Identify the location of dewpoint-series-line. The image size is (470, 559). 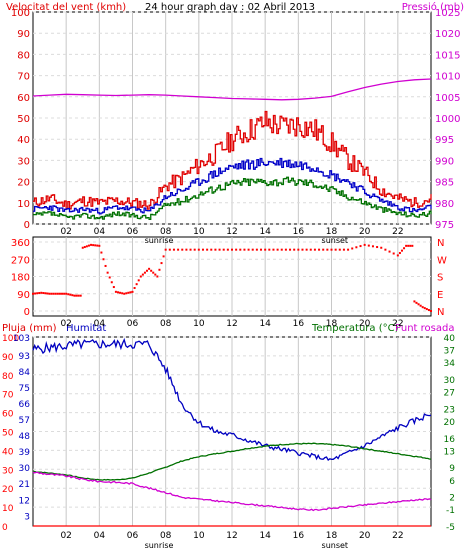
(232, 491).